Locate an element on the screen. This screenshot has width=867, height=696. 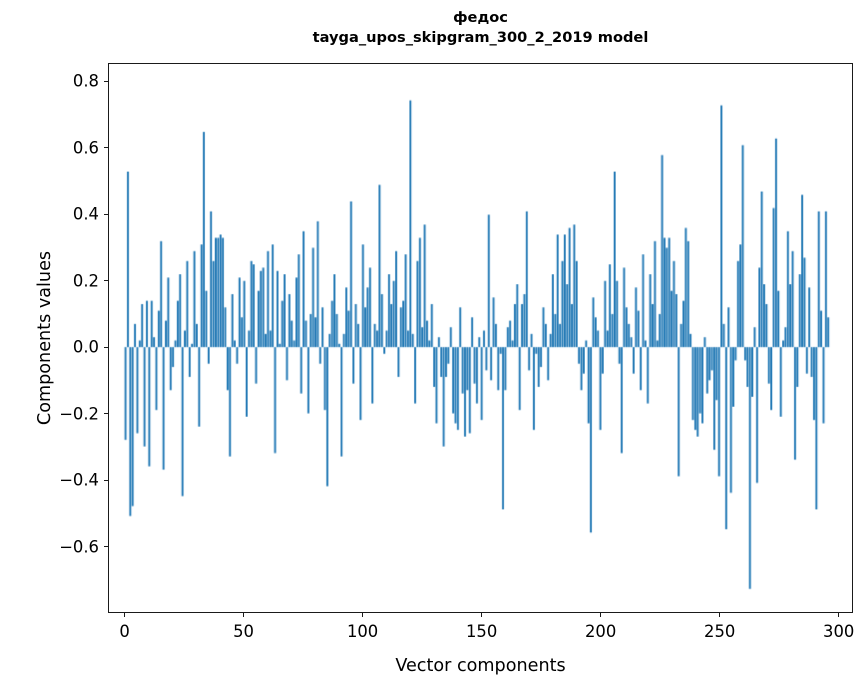
y-tick-label: 0.6 is located at coordinates (85, 148).